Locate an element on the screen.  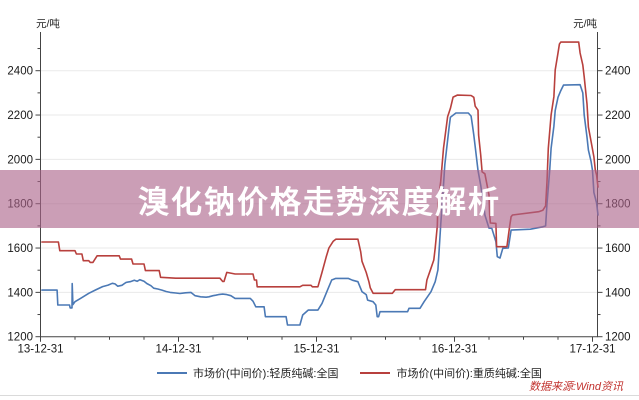
right-axis-unit-label: 元/吨 is located at coordinates (585, 24).